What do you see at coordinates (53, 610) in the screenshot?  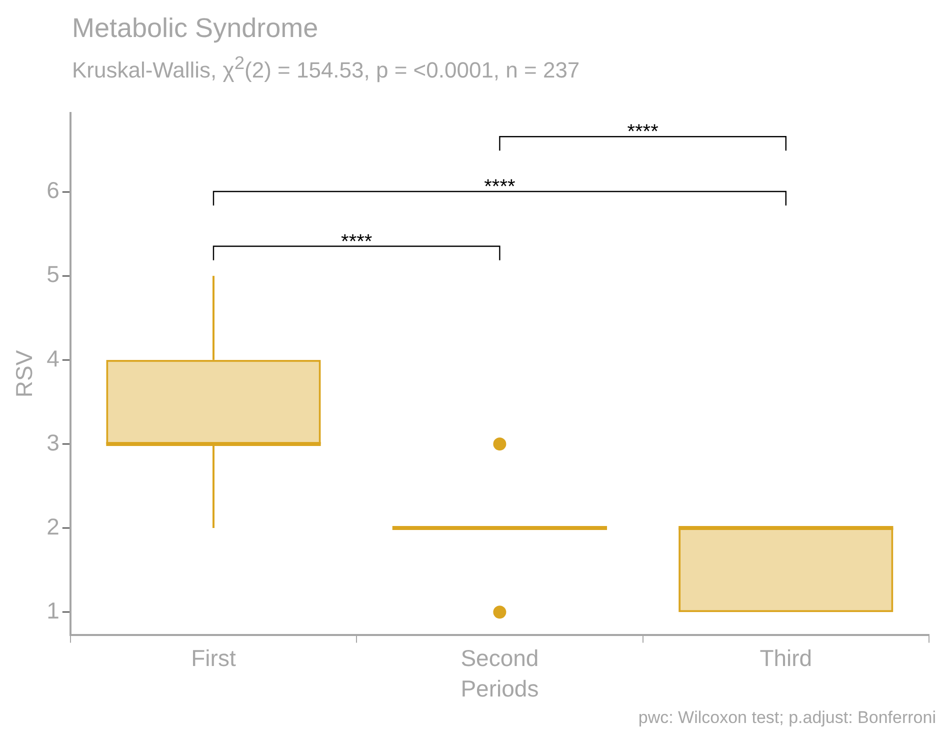 I see `y-tick-label: 1` at bounding box center [53, 610].